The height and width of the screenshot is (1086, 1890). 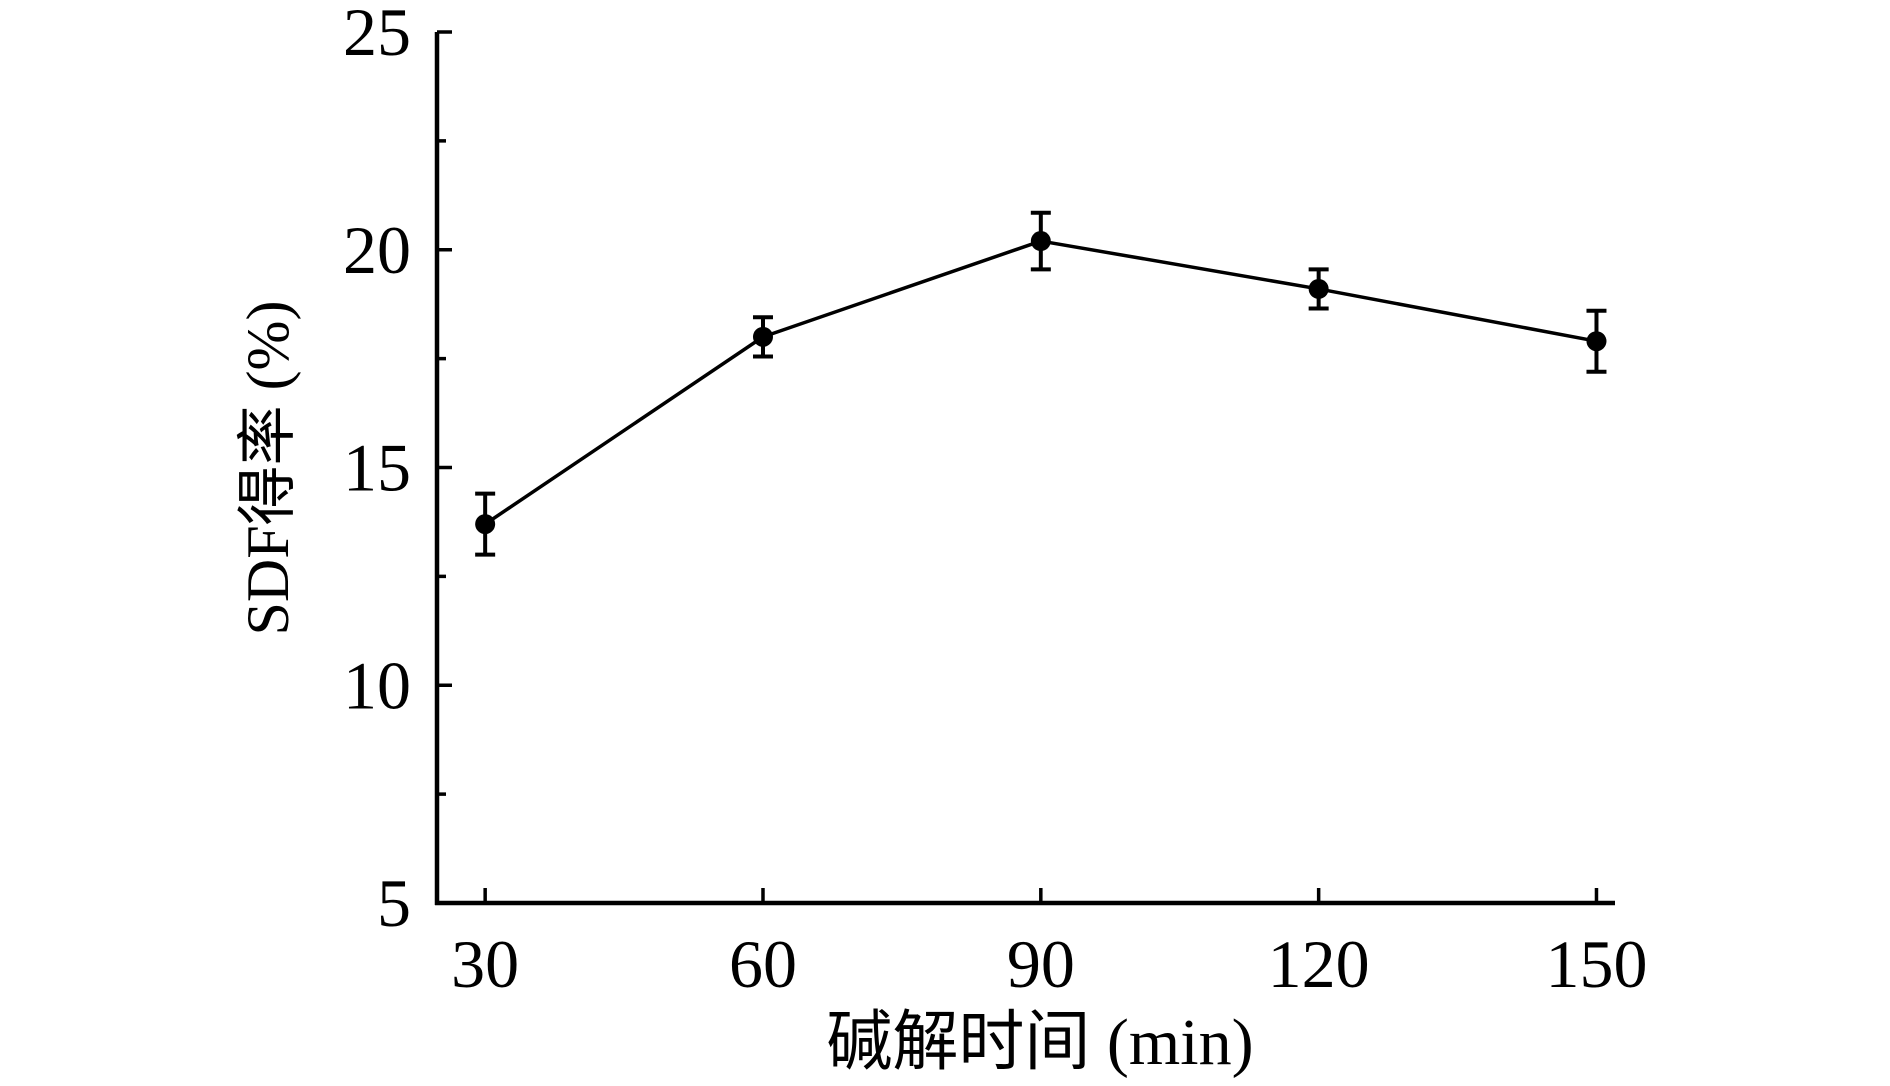 I want to click on y-tick-label: 10, so click(x=377, y=685).